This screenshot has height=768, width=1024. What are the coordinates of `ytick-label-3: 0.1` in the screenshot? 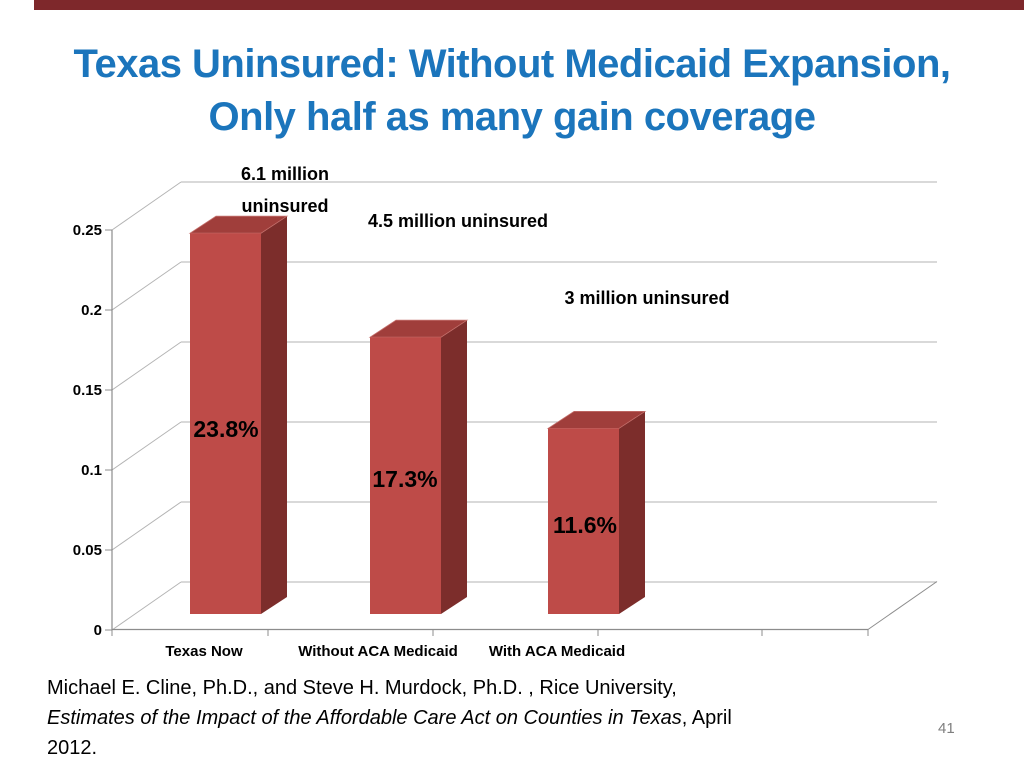 It's located at (91, 470).